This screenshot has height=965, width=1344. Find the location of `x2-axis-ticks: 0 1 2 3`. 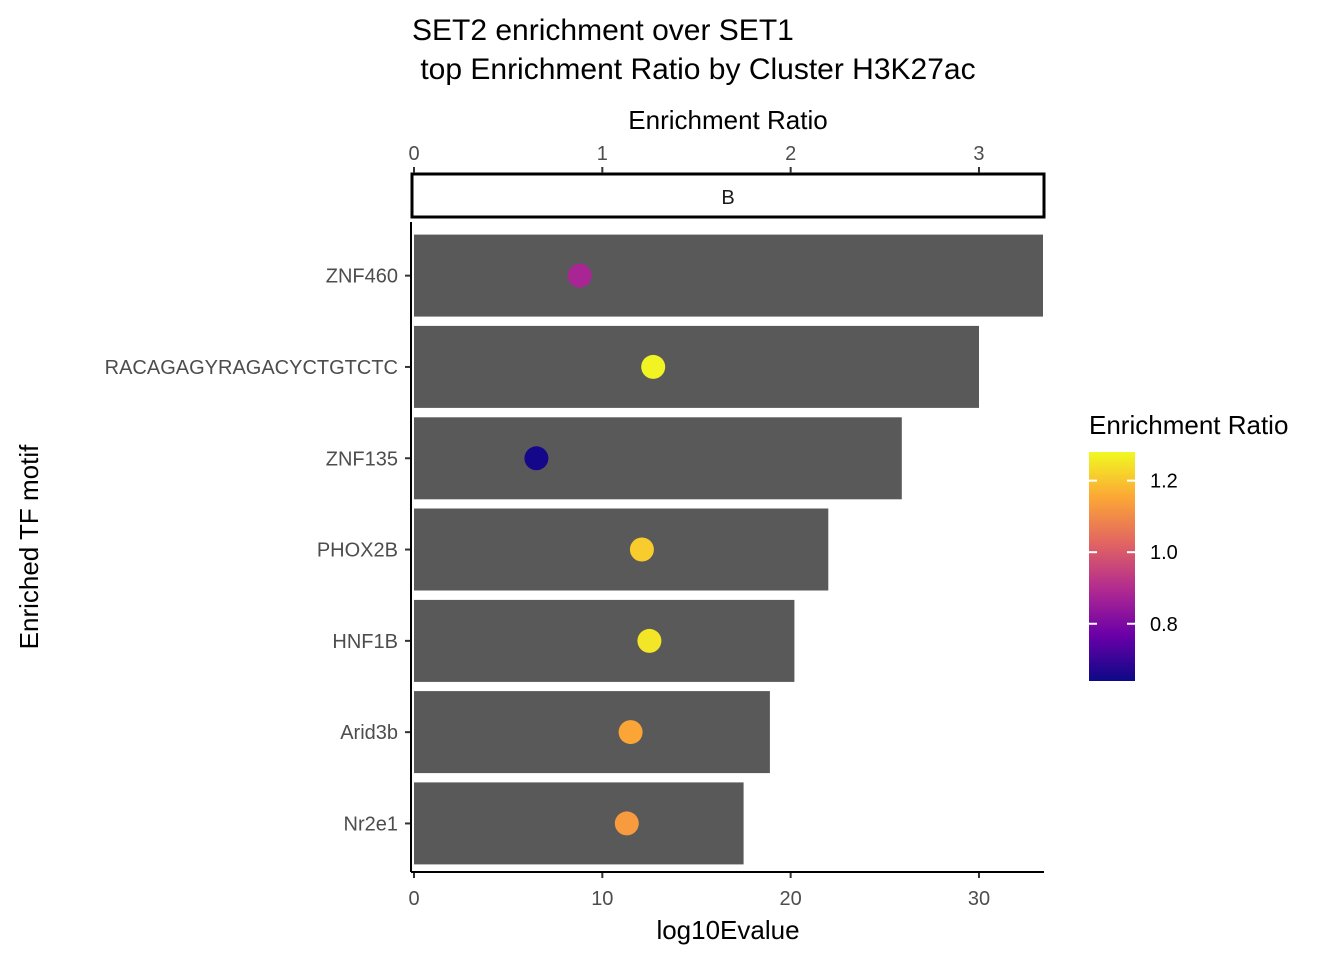

x2-axis-ticks: 0 1 2 3 is located at coordinates (696, 158).